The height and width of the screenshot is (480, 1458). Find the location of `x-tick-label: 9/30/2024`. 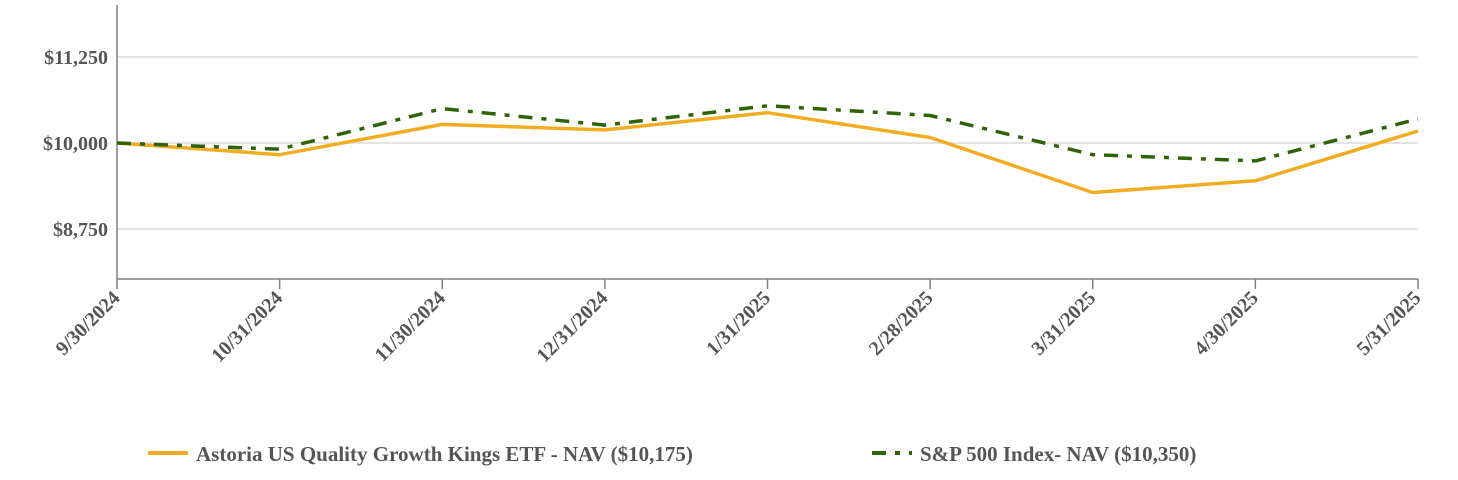

x-tick-label: 9/30/2024 is located at coordinates (88, 323).